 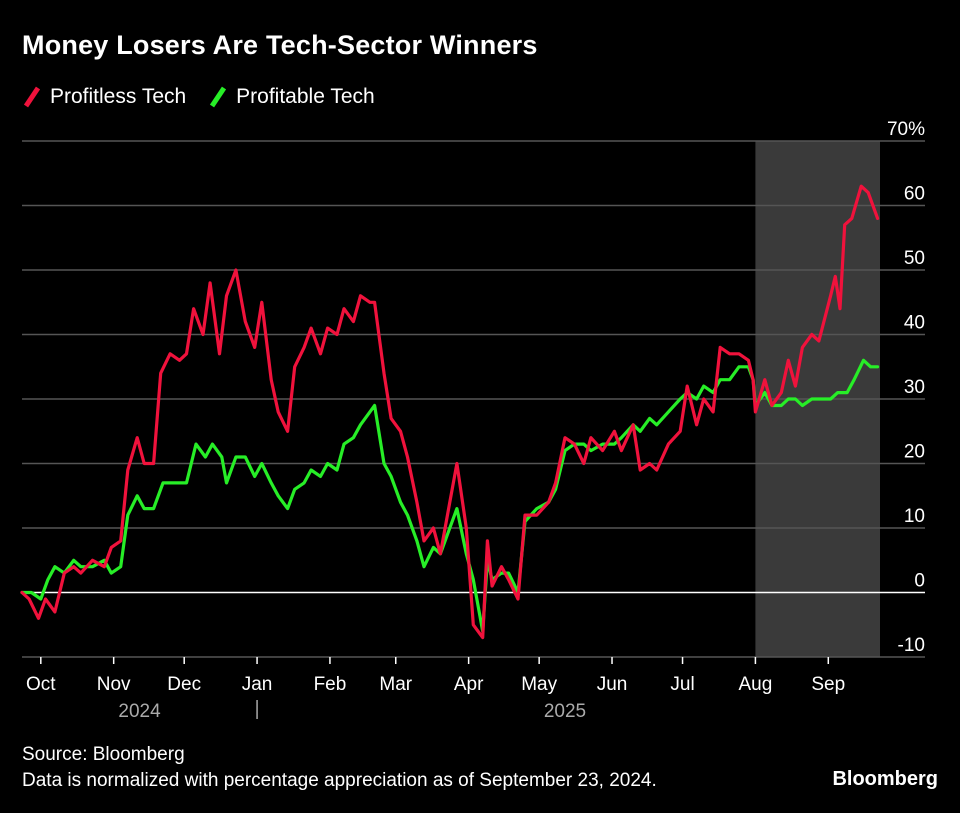 I want to click on x-tick-label: Jan, so click(x=257, y=684).